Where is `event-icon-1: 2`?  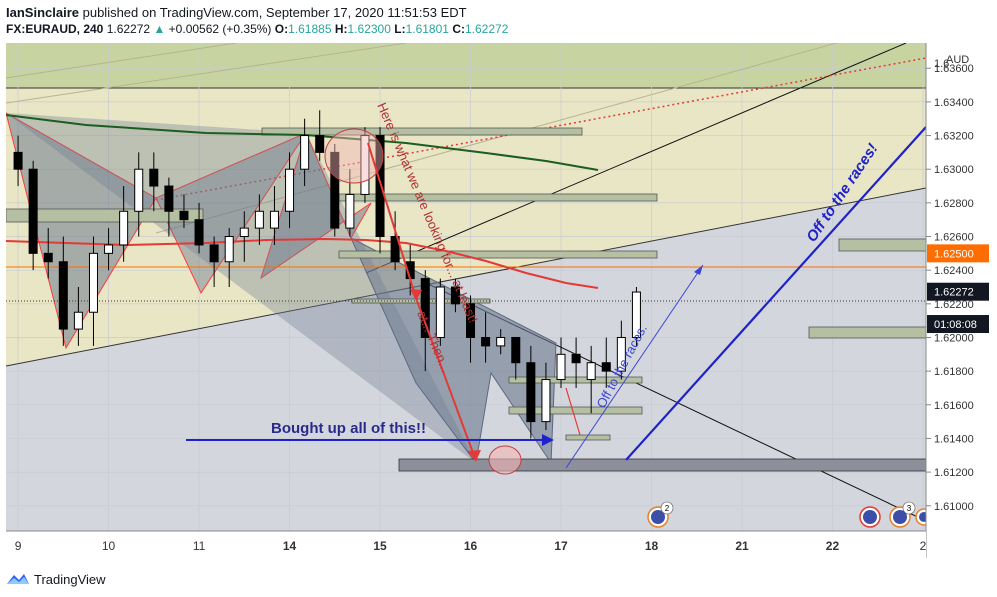
event-icon-1: 2 is located at coordinates (660, 514).